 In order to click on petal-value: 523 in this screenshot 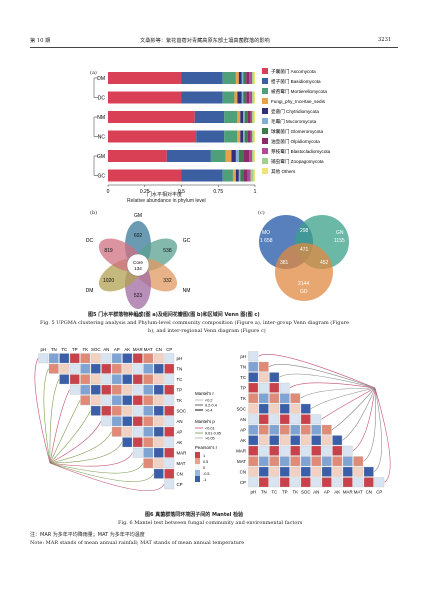, I will do `click(138, 296)`.